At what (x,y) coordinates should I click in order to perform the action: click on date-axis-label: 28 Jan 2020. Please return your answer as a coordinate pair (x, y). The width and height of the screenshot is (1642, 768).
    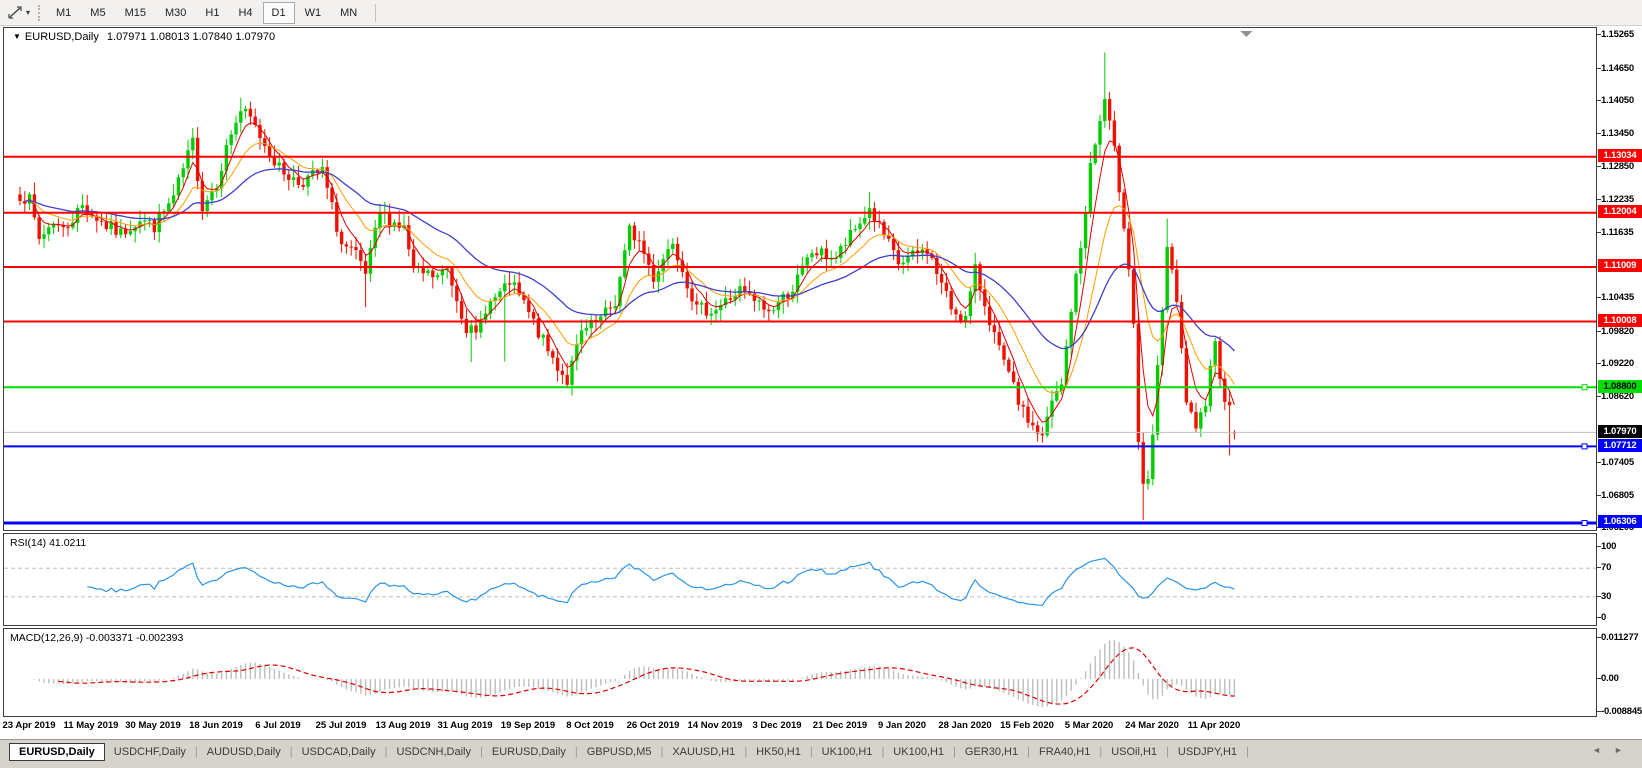
    Looking at the image, I should click on (965, 725).